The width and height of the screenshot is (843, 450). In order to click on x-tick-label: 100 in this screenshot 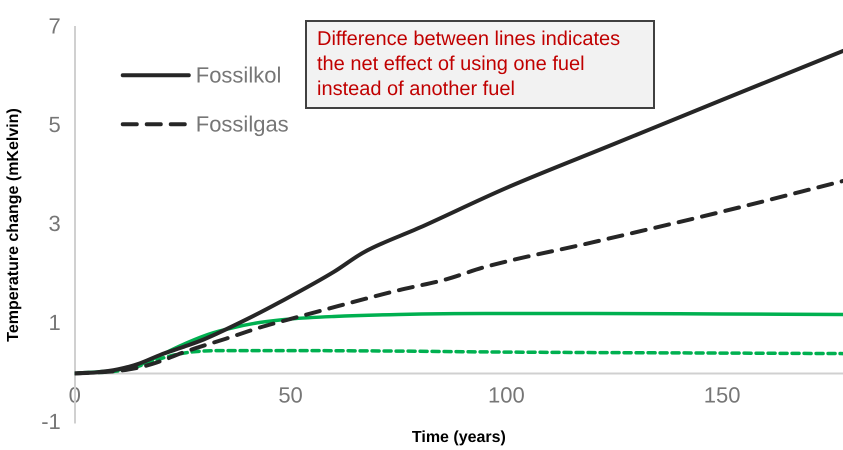, I will do `click(506, 395)`.